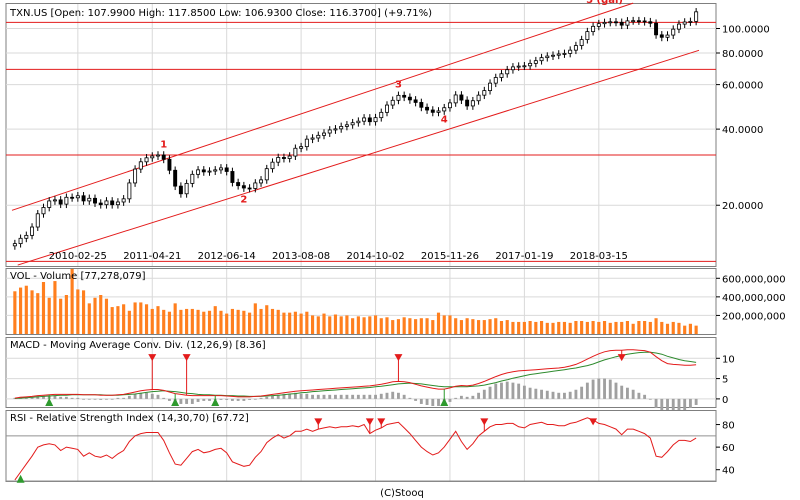  Describe the element at coordinates (301, 256) in the screenshot. I see `price-x-tick-label: 2013-08-08` at that location.